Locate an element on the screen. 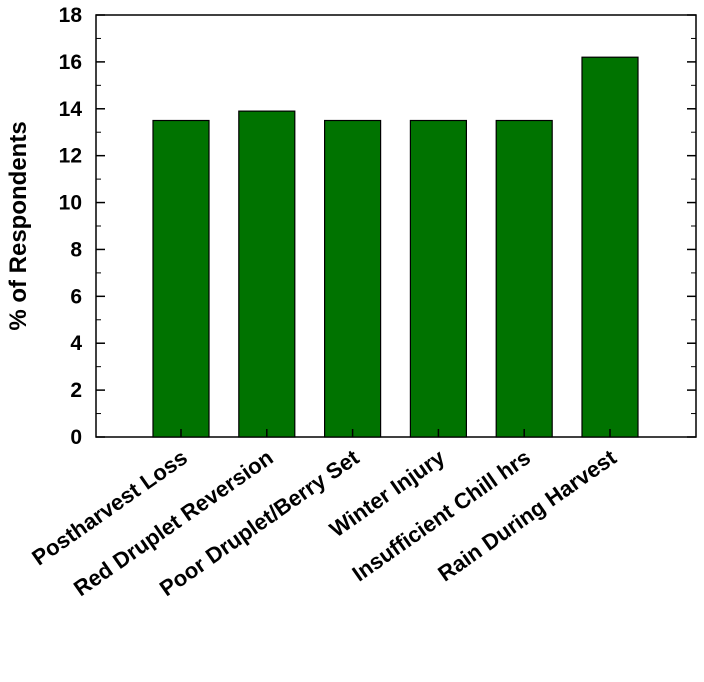 Image resolution: width=704 pixels, height=682 pixels. y-tick-label: 18 is located at coordinates (71, 15).